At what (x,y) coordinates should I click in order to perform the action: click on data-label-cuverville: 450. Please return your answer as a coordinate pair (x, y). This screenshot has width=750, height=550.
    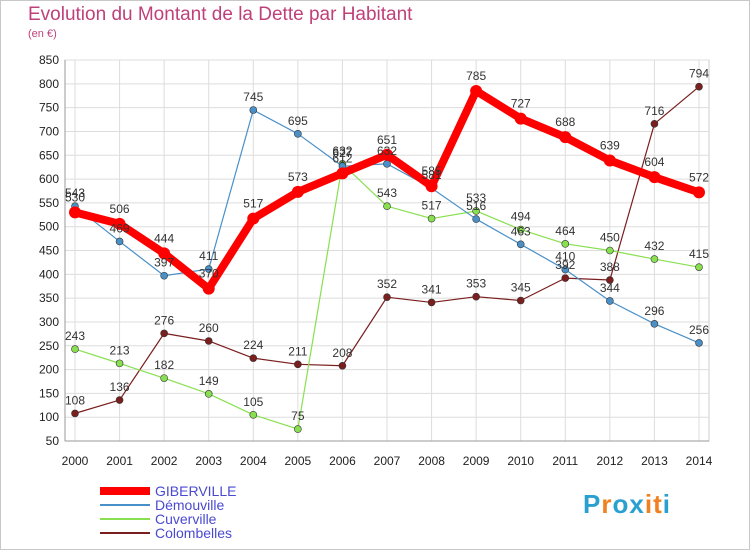
    Looking at the image, I should click on (610, 238).